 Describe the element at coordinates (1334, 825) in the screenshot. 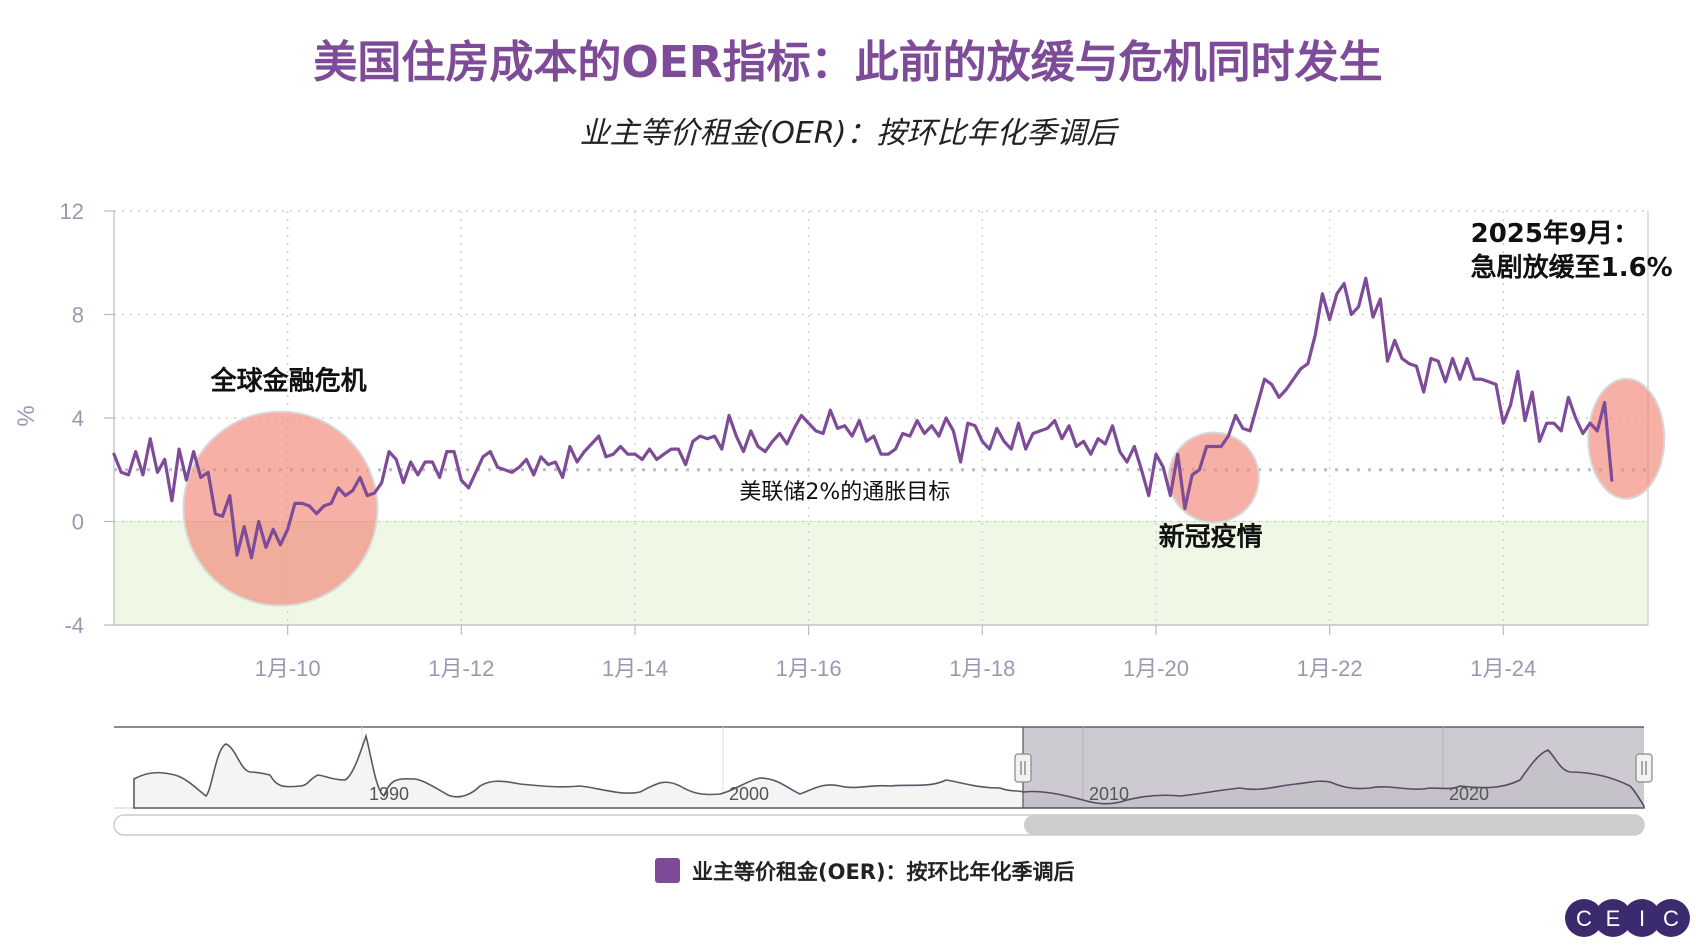

I see `scrollbar-thumb` at that location.